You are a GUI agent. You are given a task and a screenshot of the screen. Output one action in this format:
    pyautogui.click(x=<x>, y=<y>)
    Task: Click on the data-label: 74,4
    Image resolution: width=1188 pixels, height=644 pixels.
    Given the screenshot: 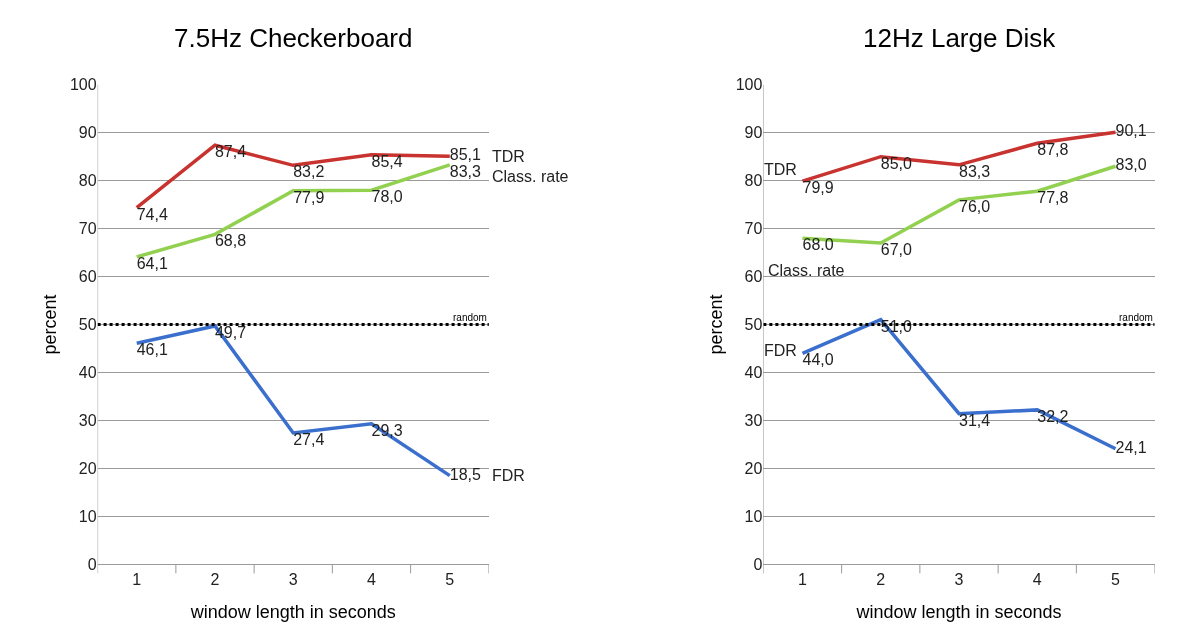 What is the action you would take?
    pyautogui.click(x=152, y=214)
    